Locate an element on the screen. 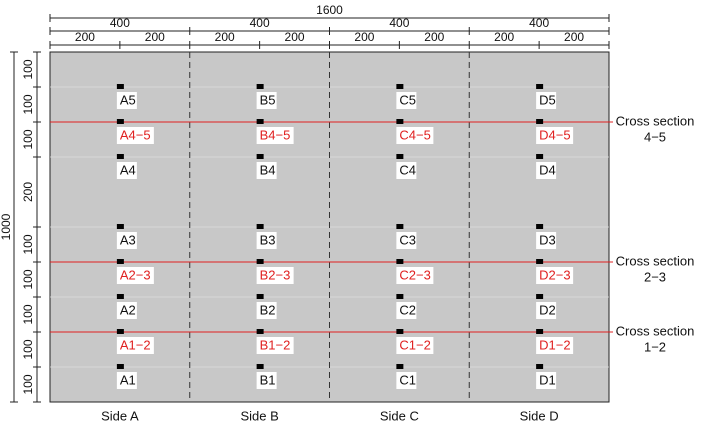  sensor-label: B1−2 is located at coordinates (275, 344).